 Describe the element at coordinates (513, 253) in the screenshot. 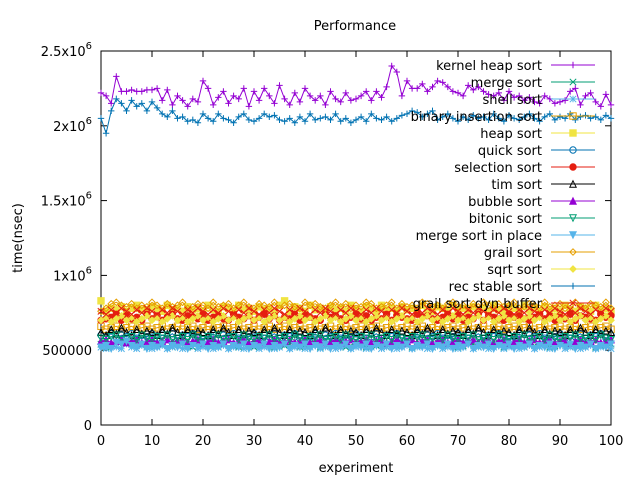

I see `legend-label: grail sort` at that location.